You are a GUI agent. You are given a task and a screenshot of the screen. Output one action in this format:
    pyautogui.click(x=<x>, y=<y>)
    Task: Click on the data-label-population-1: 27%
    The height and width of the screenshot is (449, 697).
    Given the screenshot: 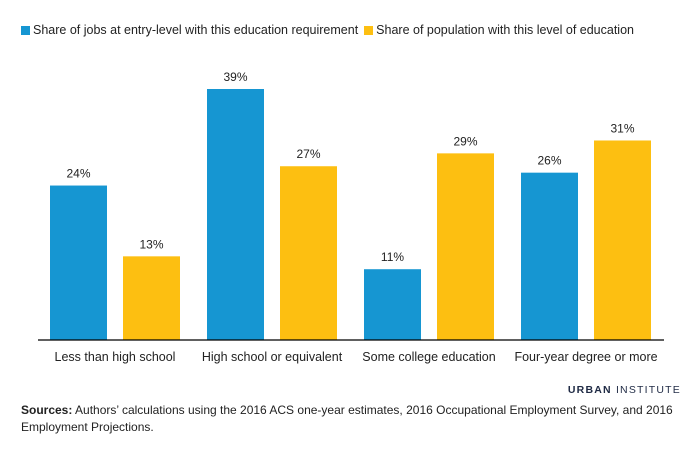 What is the action you would take?
    pyautogui.click(x=308, y=154)
    